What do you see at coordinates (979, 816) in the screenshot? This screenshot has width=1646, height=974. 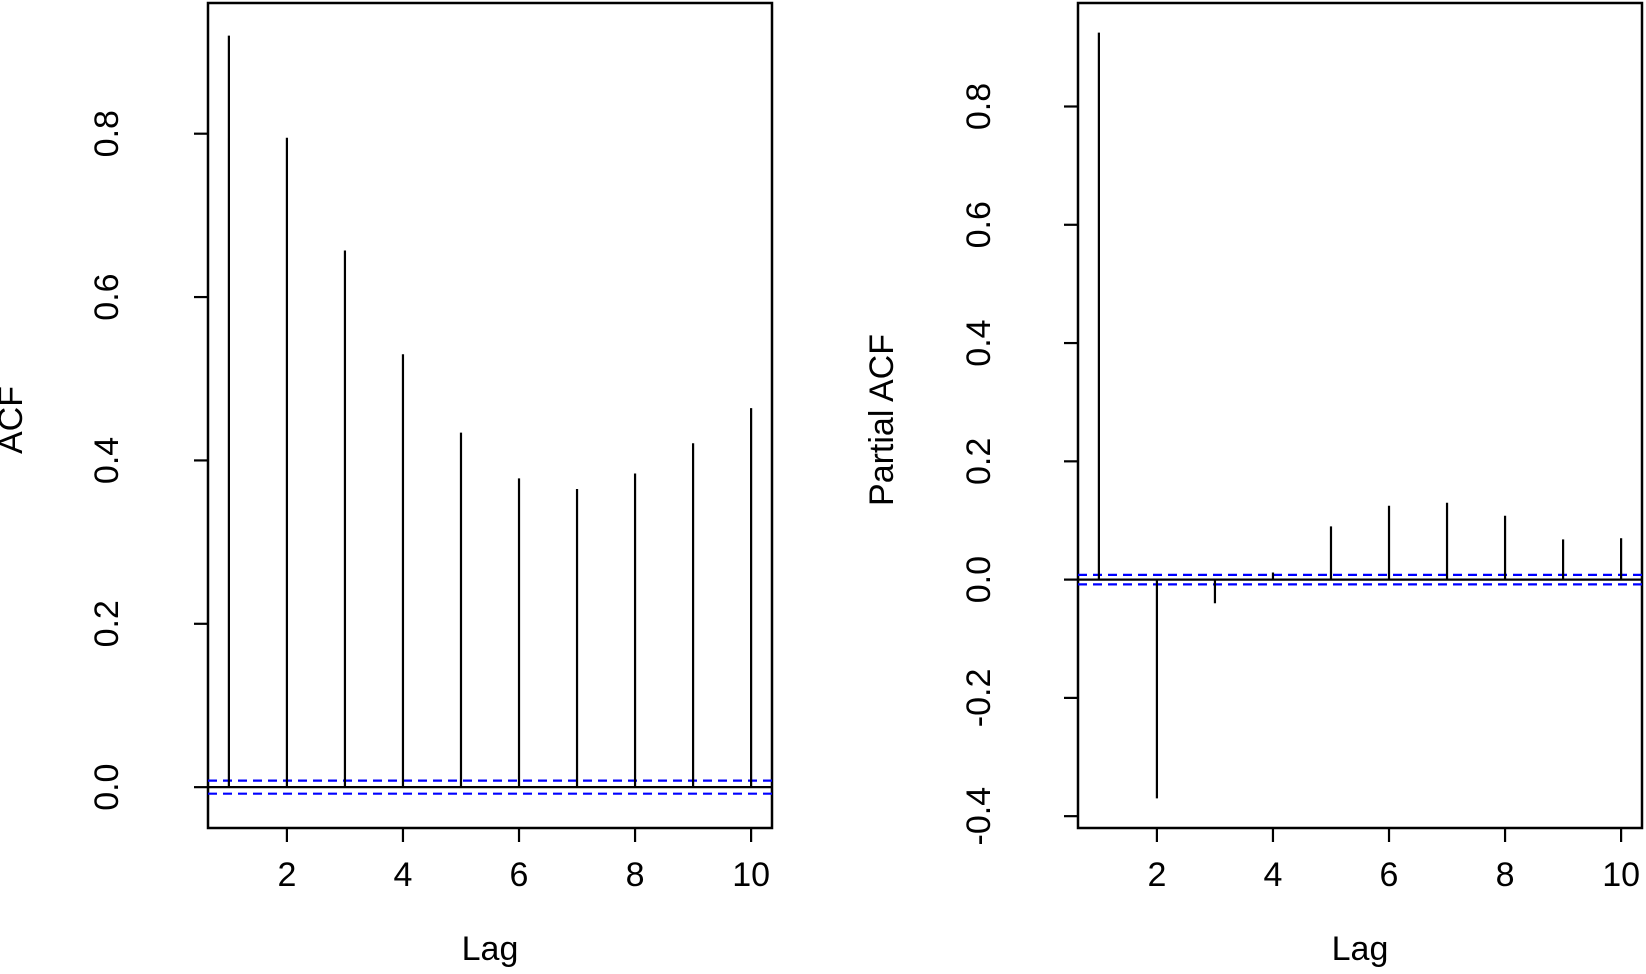 I see `y-tick-label: -0.4` at bounding box center [979, 816].